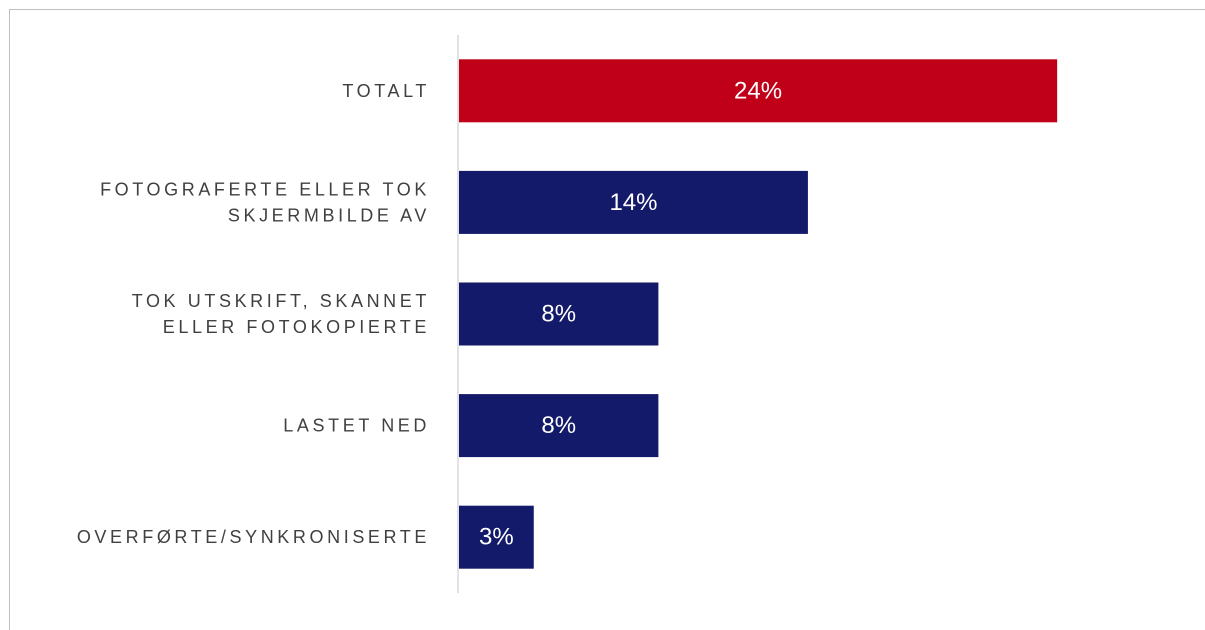 This screenshot has height=630, width=1205. Describe the element at coordinates (356, 426) in the screenshot. I see `category-label: LASTET NED` at that location.